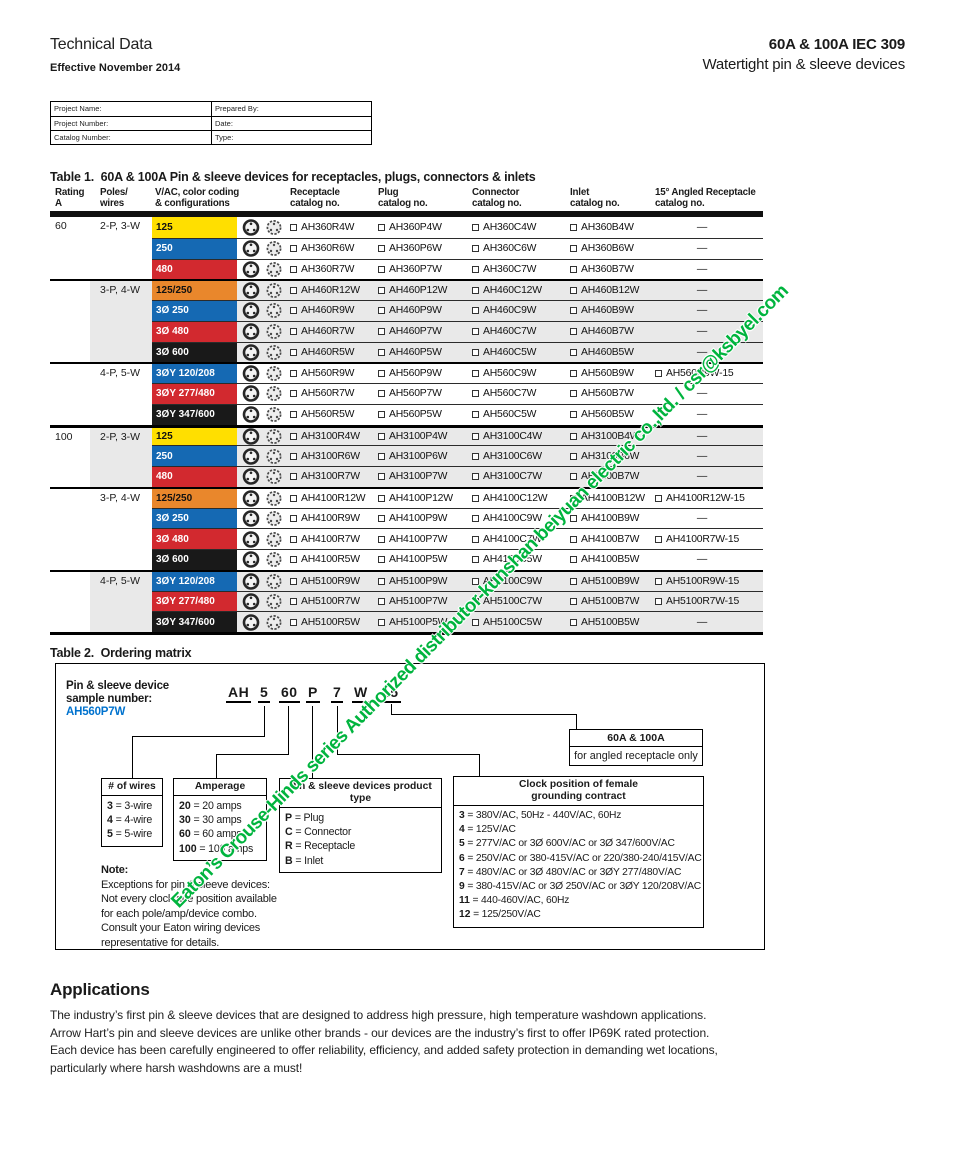 The height and width of the screenshot is (1166, 954). I want to click on field-type: Type:, so click(291, 137).